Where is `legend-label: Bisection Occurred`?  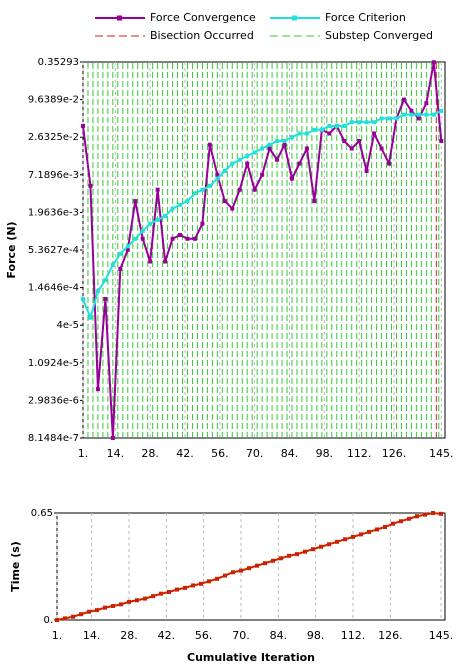 legend-label: Bisection Occurred is located at coordinates (202, 35).